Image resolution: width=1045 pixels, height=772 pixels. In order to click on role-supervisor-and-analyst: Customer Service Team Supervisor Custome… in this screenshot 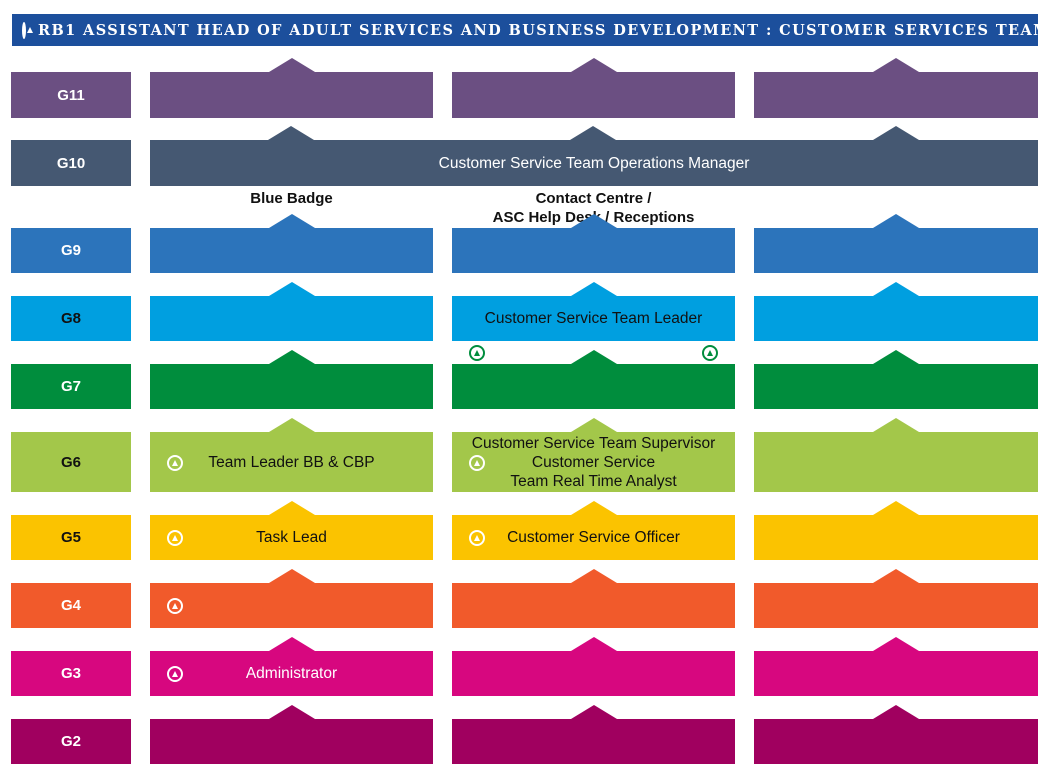, I will do `click(593, 462)`.